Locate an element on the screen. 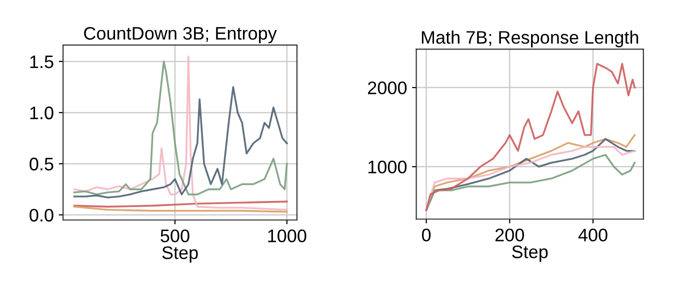  y-tick-label: 2000 is located at coordinates (387, 87).